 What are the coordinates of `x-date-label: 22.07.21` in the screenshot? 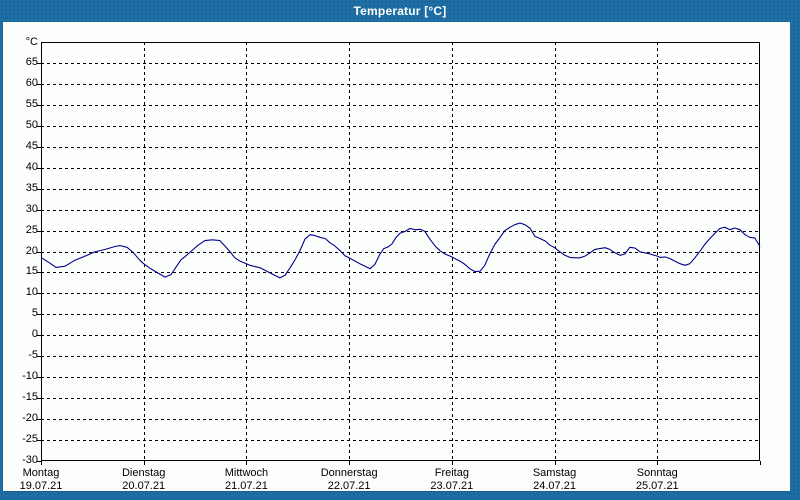 It's located at (349, 486).